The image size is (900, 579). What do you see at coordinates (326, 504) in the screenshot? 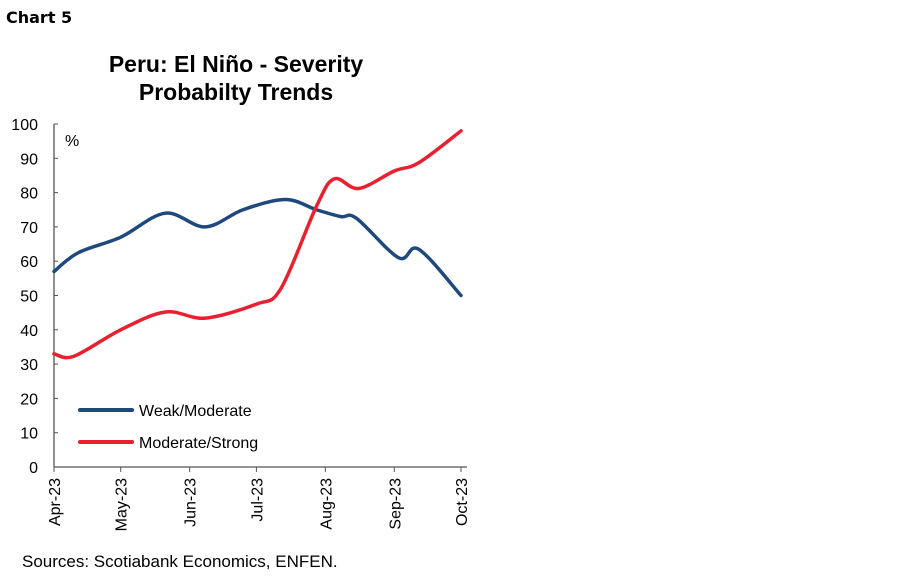
I see `x-tick-label: Aug-23` at bounding box center [326, 504].